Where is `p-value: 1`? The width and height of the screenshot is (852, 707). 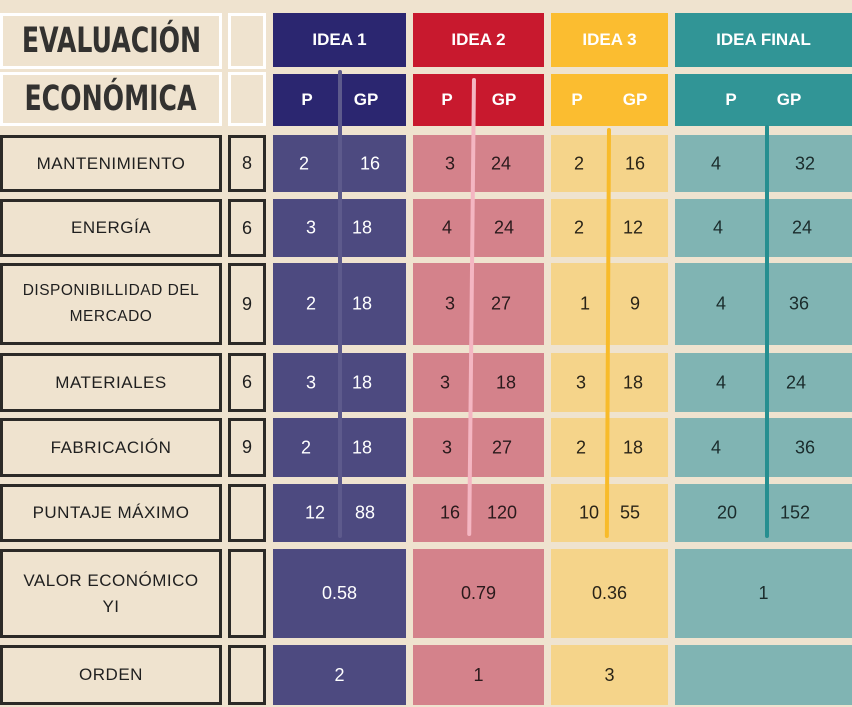
p-value: 1 is located at coordinates (585, 303).